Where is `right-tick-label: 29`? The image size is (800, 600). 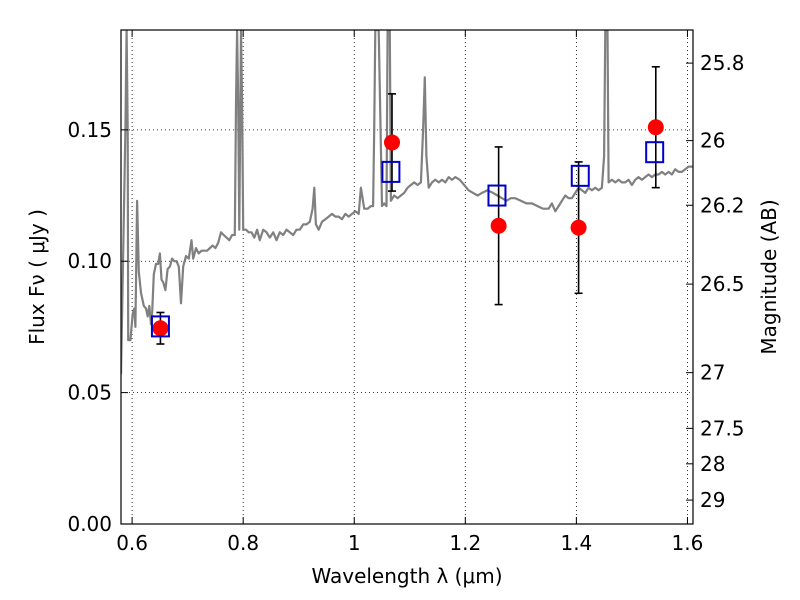
right-tick-label: 29 is located at coordinates (712, 500).